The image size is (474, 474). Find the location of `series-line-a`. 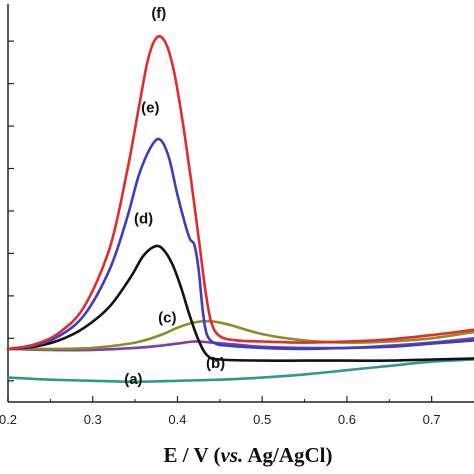

series-line-a is located at coordinates (240, 371).